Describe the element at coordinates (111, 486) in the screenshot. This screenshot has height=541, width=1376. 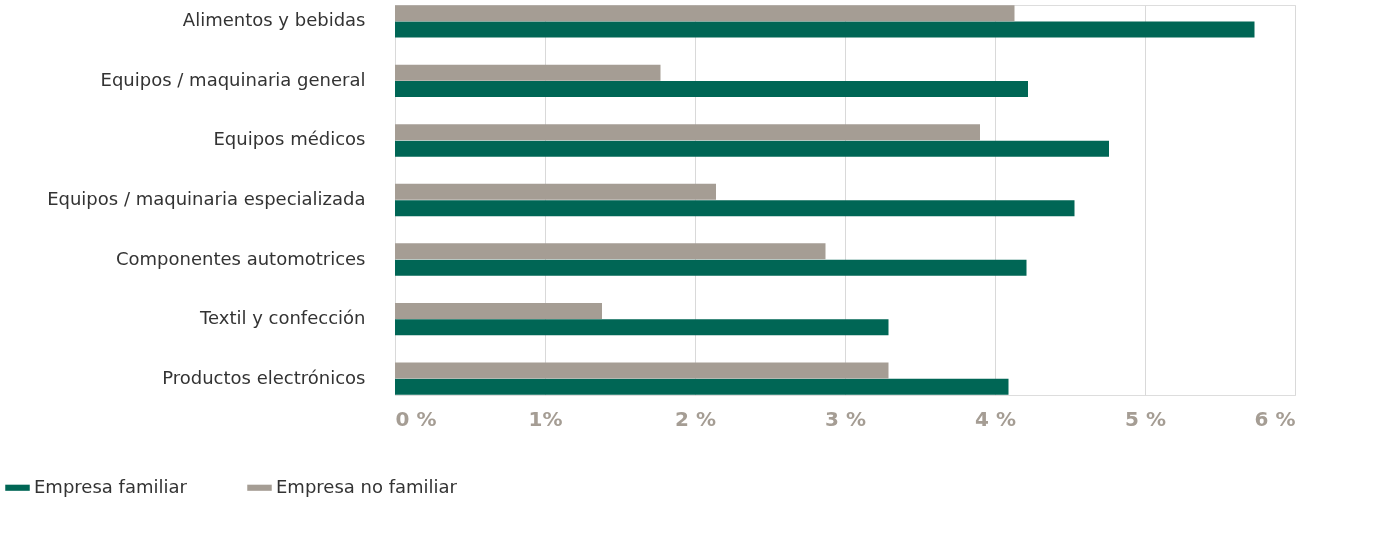
I see `legend-label: Empresa familiar` at that location.